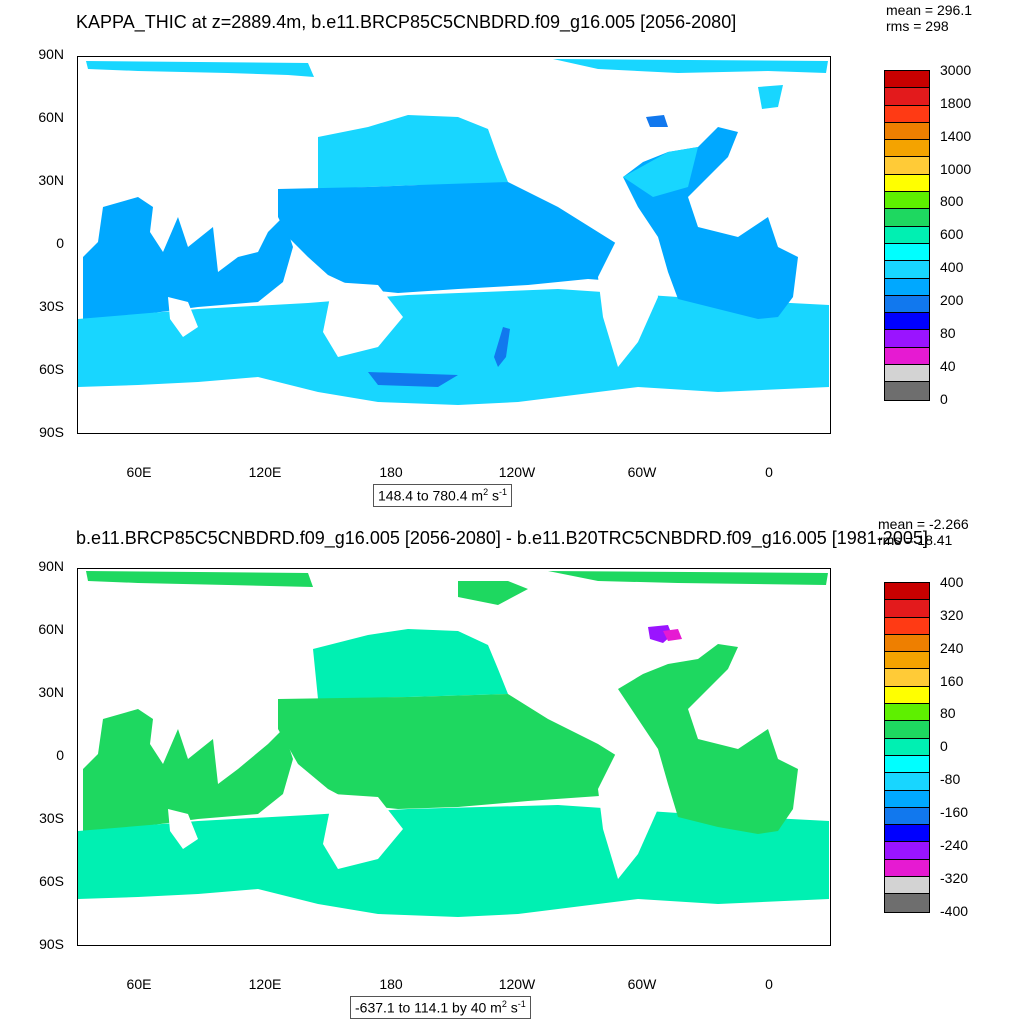 The image size is (1024, 1024). I want to click on top-lon-label-120e: 120E, so click(265, 472).